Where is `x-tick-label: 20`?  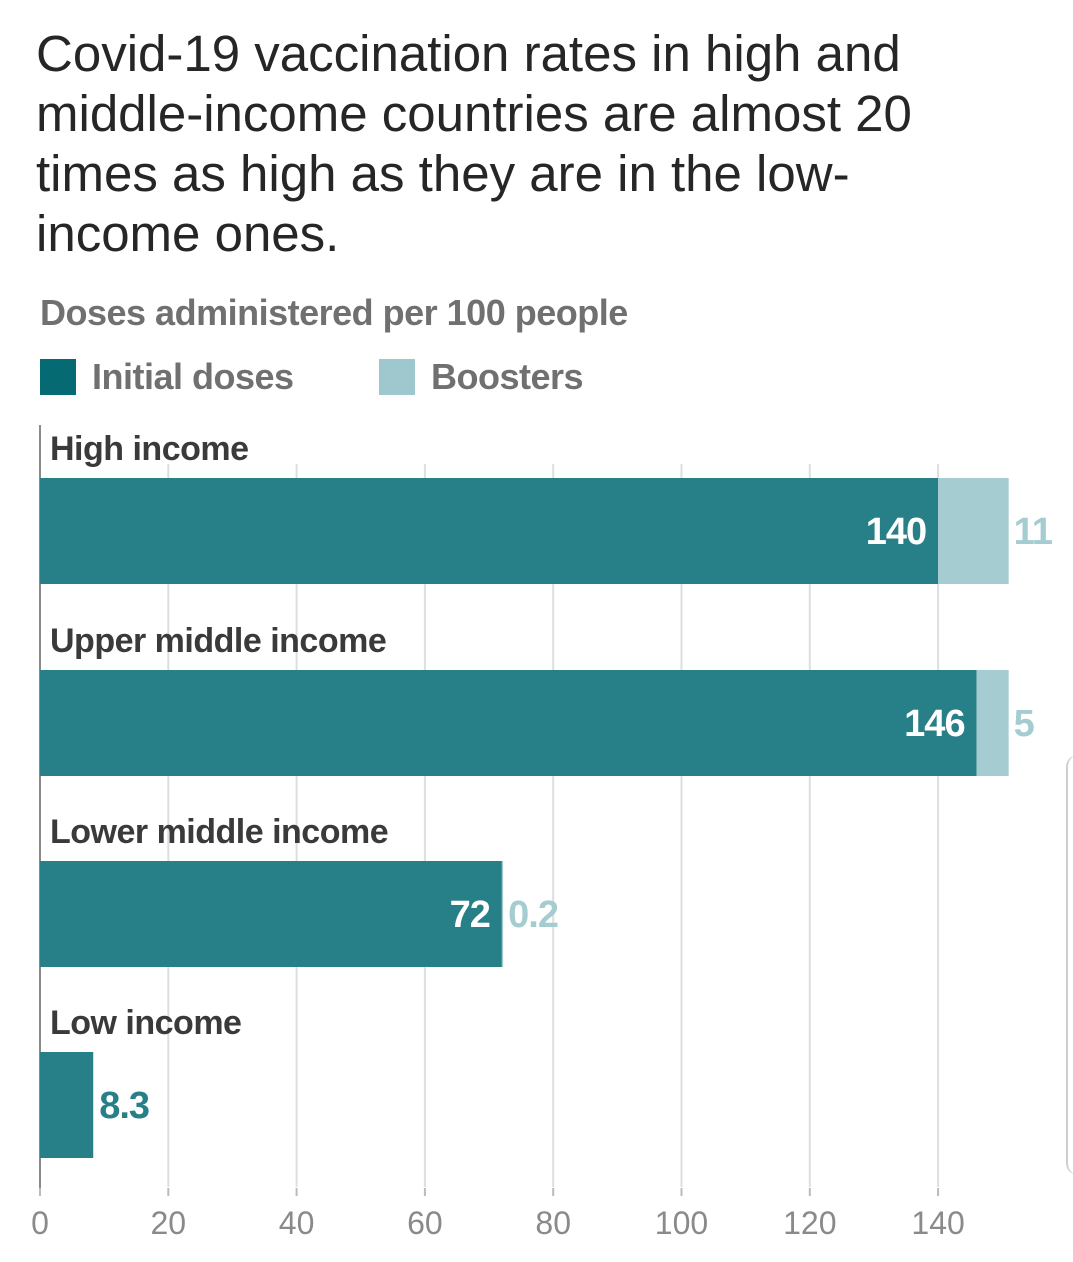
x-tick-label: 20 is located at coordinates (169, 1223).